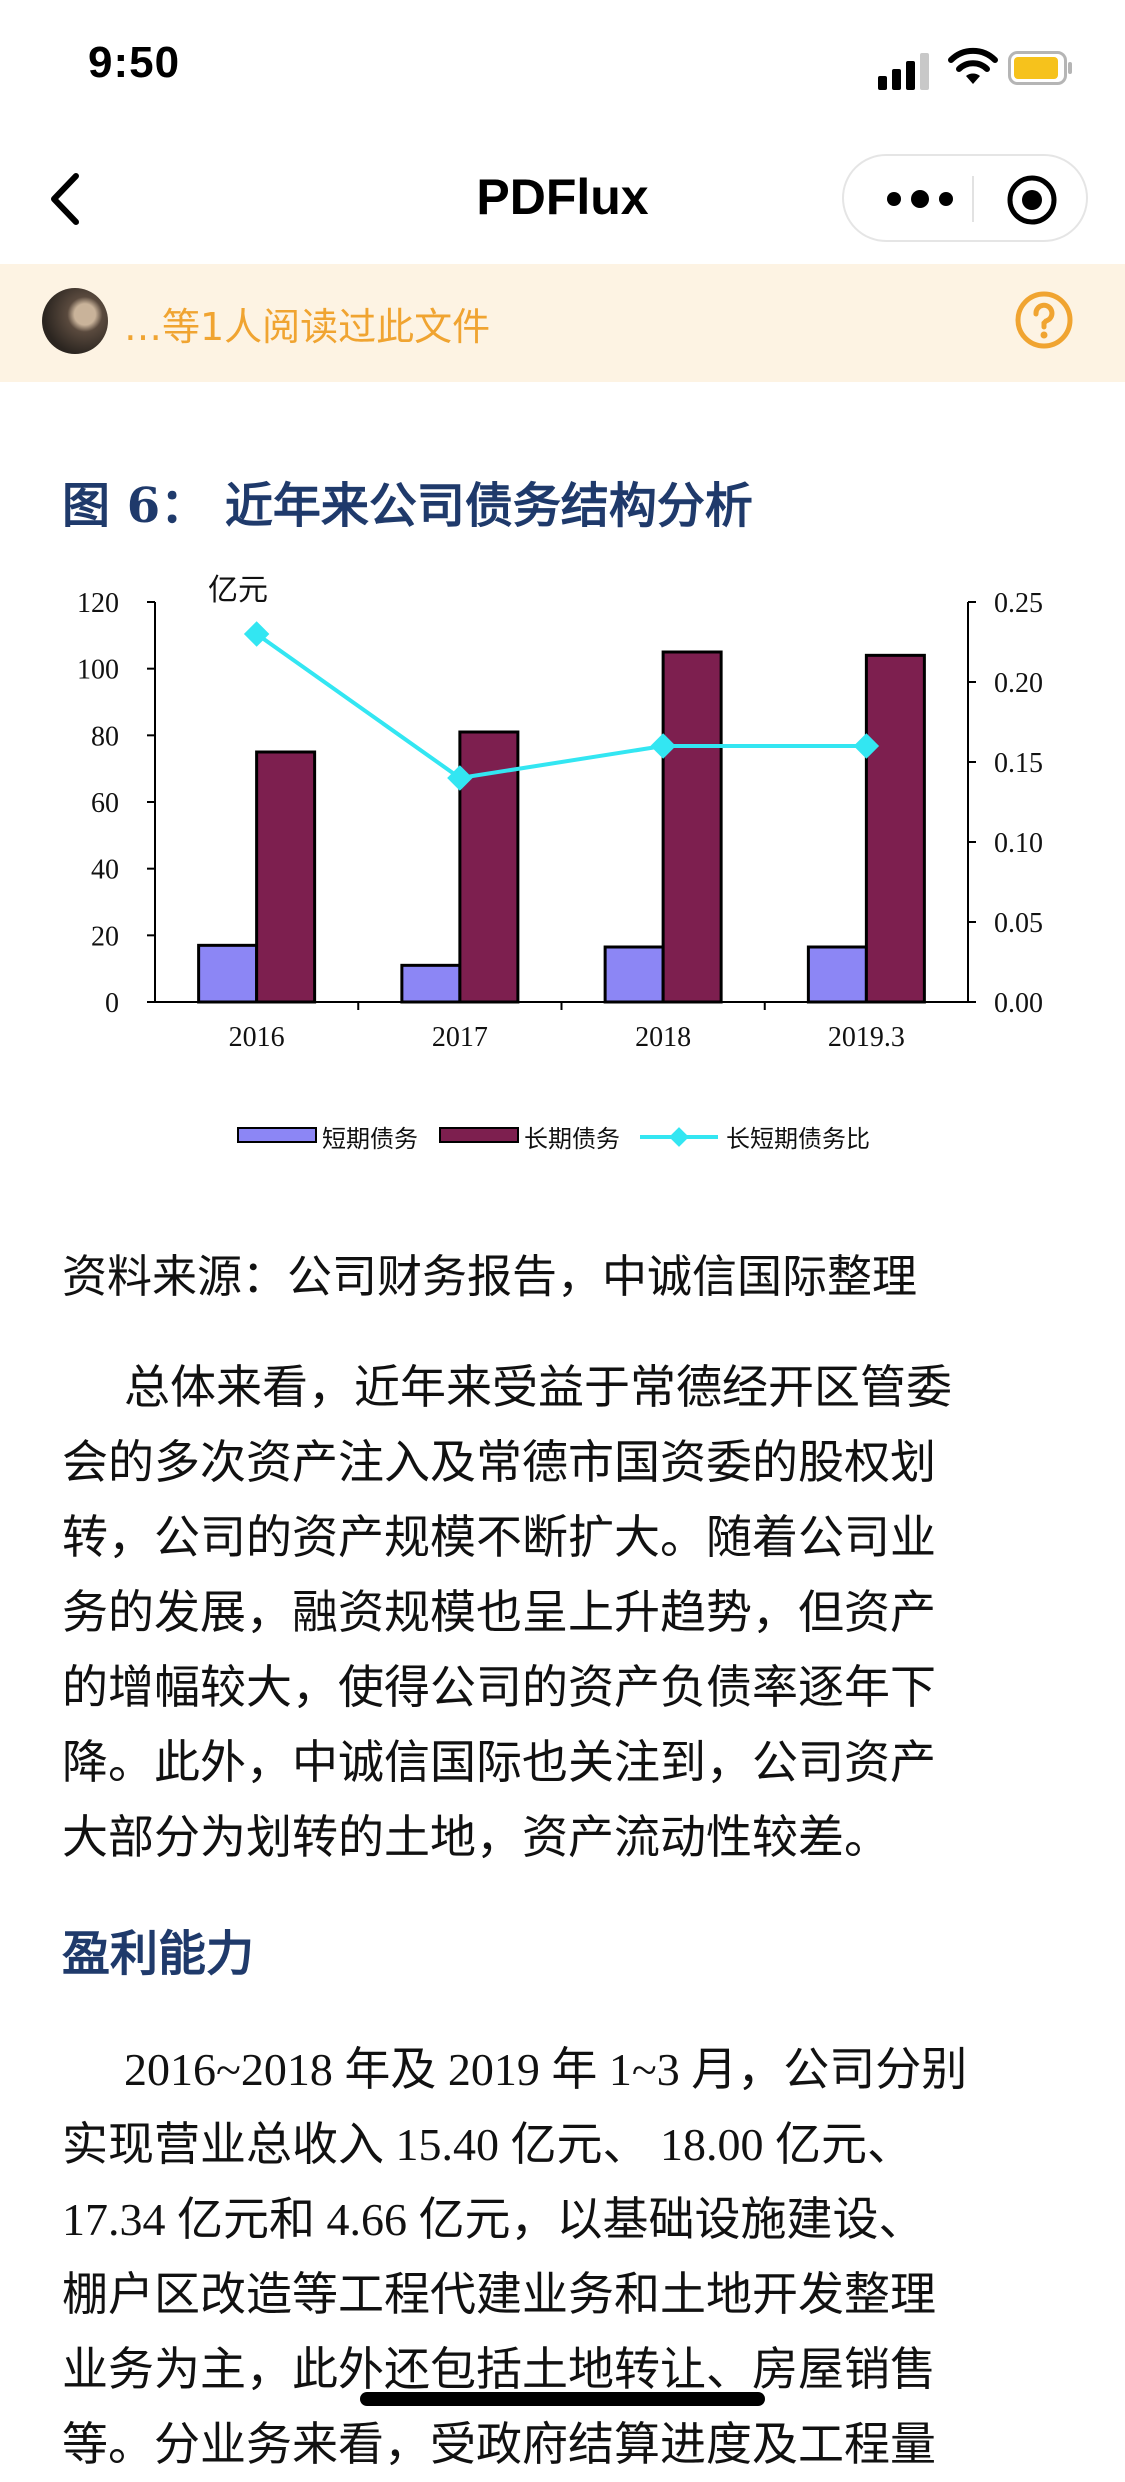 The width and height of the screenshot is (1125, 2482). Describe the element at coordinates (499, 1762) in the screenshot. I see `paragraph-line: 降。此外，中诚信国际也关注到，公司资产` at that location.